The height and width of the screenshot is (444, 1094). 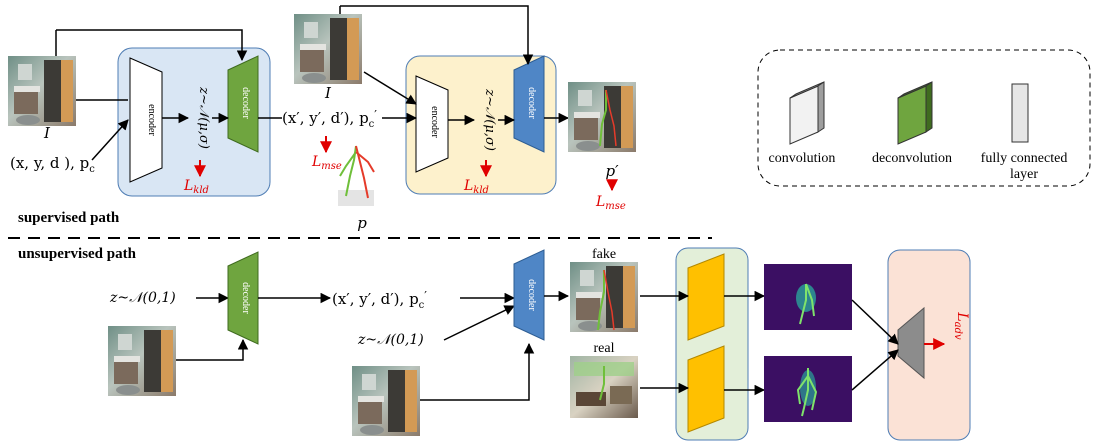 I want to click on legend-deconvolution: deconvolution, so click(x=912, y=158).